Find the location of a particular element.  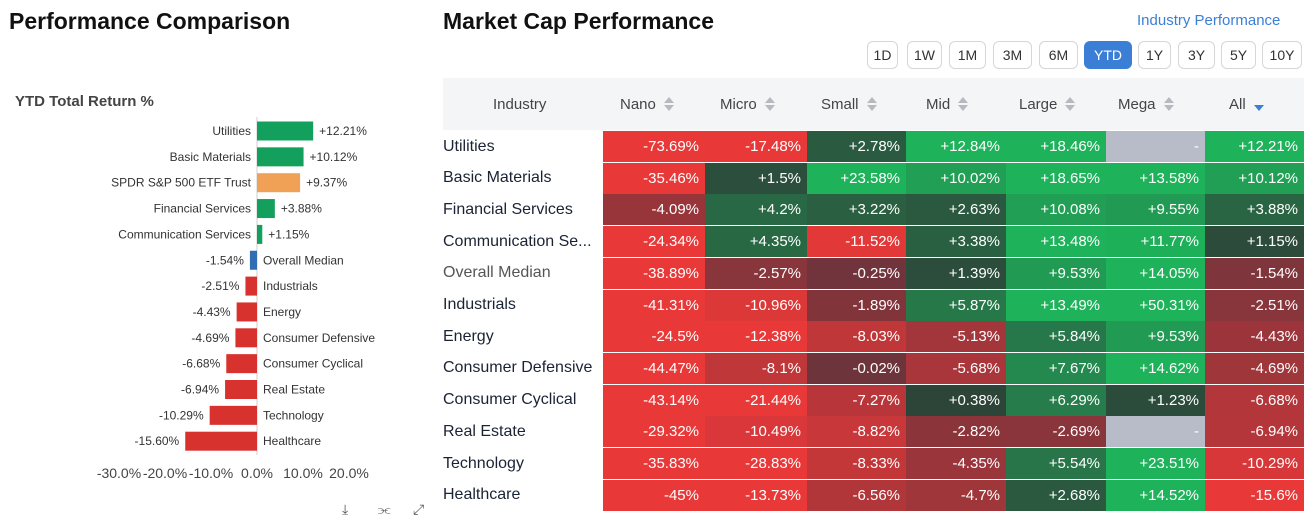

bar-communication-services is located at coordinates (260, 234).